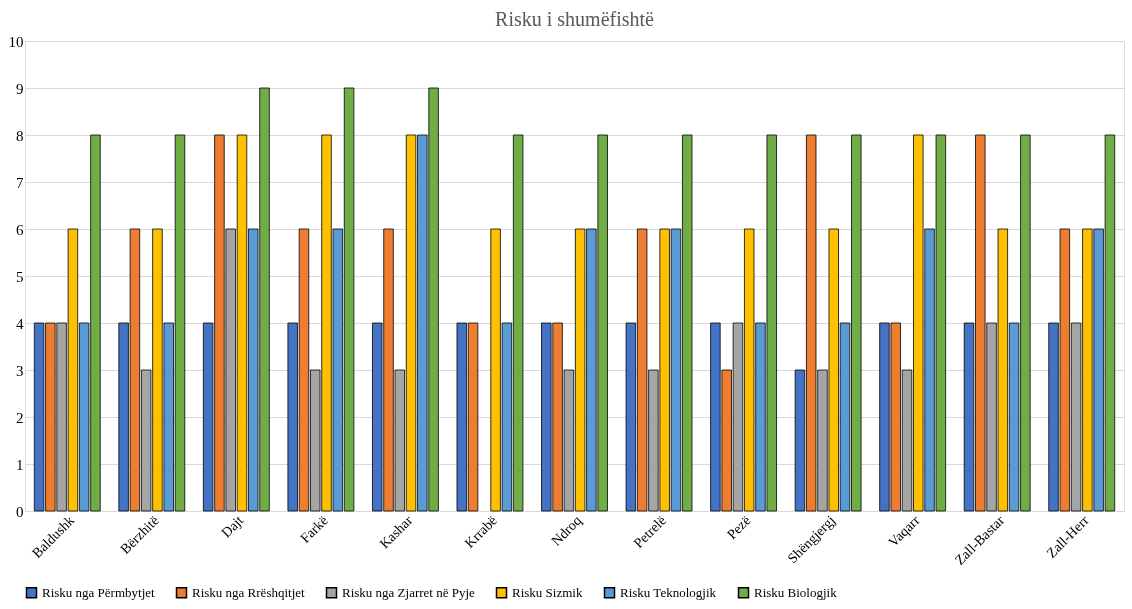 This screenshot has height=609, width=1132. What do you see at coordinates (20, 417) in the screenshot?
I see `y-tick-label: 2` at bounding box center [20, 417].